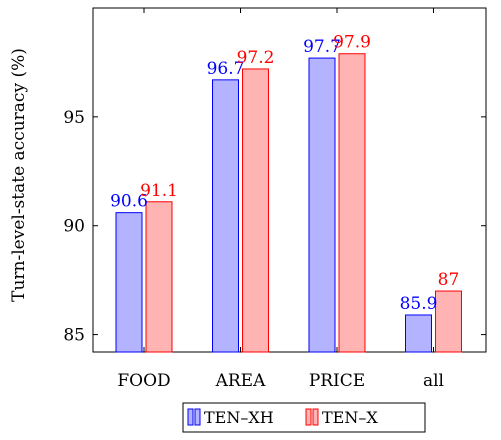 This screenshot has height=440, width=501. Describe the element at coordinates (159, 191) in the screenshot. I see `data-label: 91.1` at that location.